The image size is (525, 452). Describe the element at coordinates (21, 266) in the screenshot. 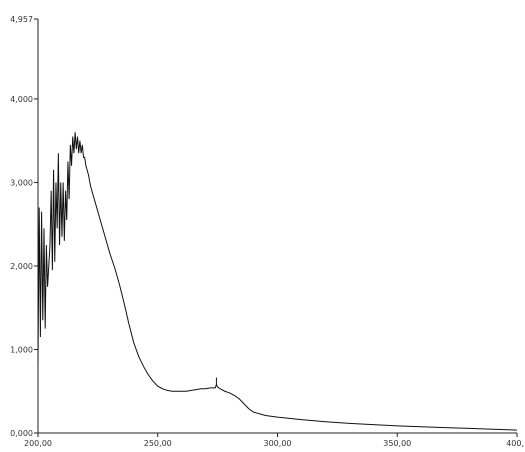

I see `y-tick-label: 2,000` at that location.